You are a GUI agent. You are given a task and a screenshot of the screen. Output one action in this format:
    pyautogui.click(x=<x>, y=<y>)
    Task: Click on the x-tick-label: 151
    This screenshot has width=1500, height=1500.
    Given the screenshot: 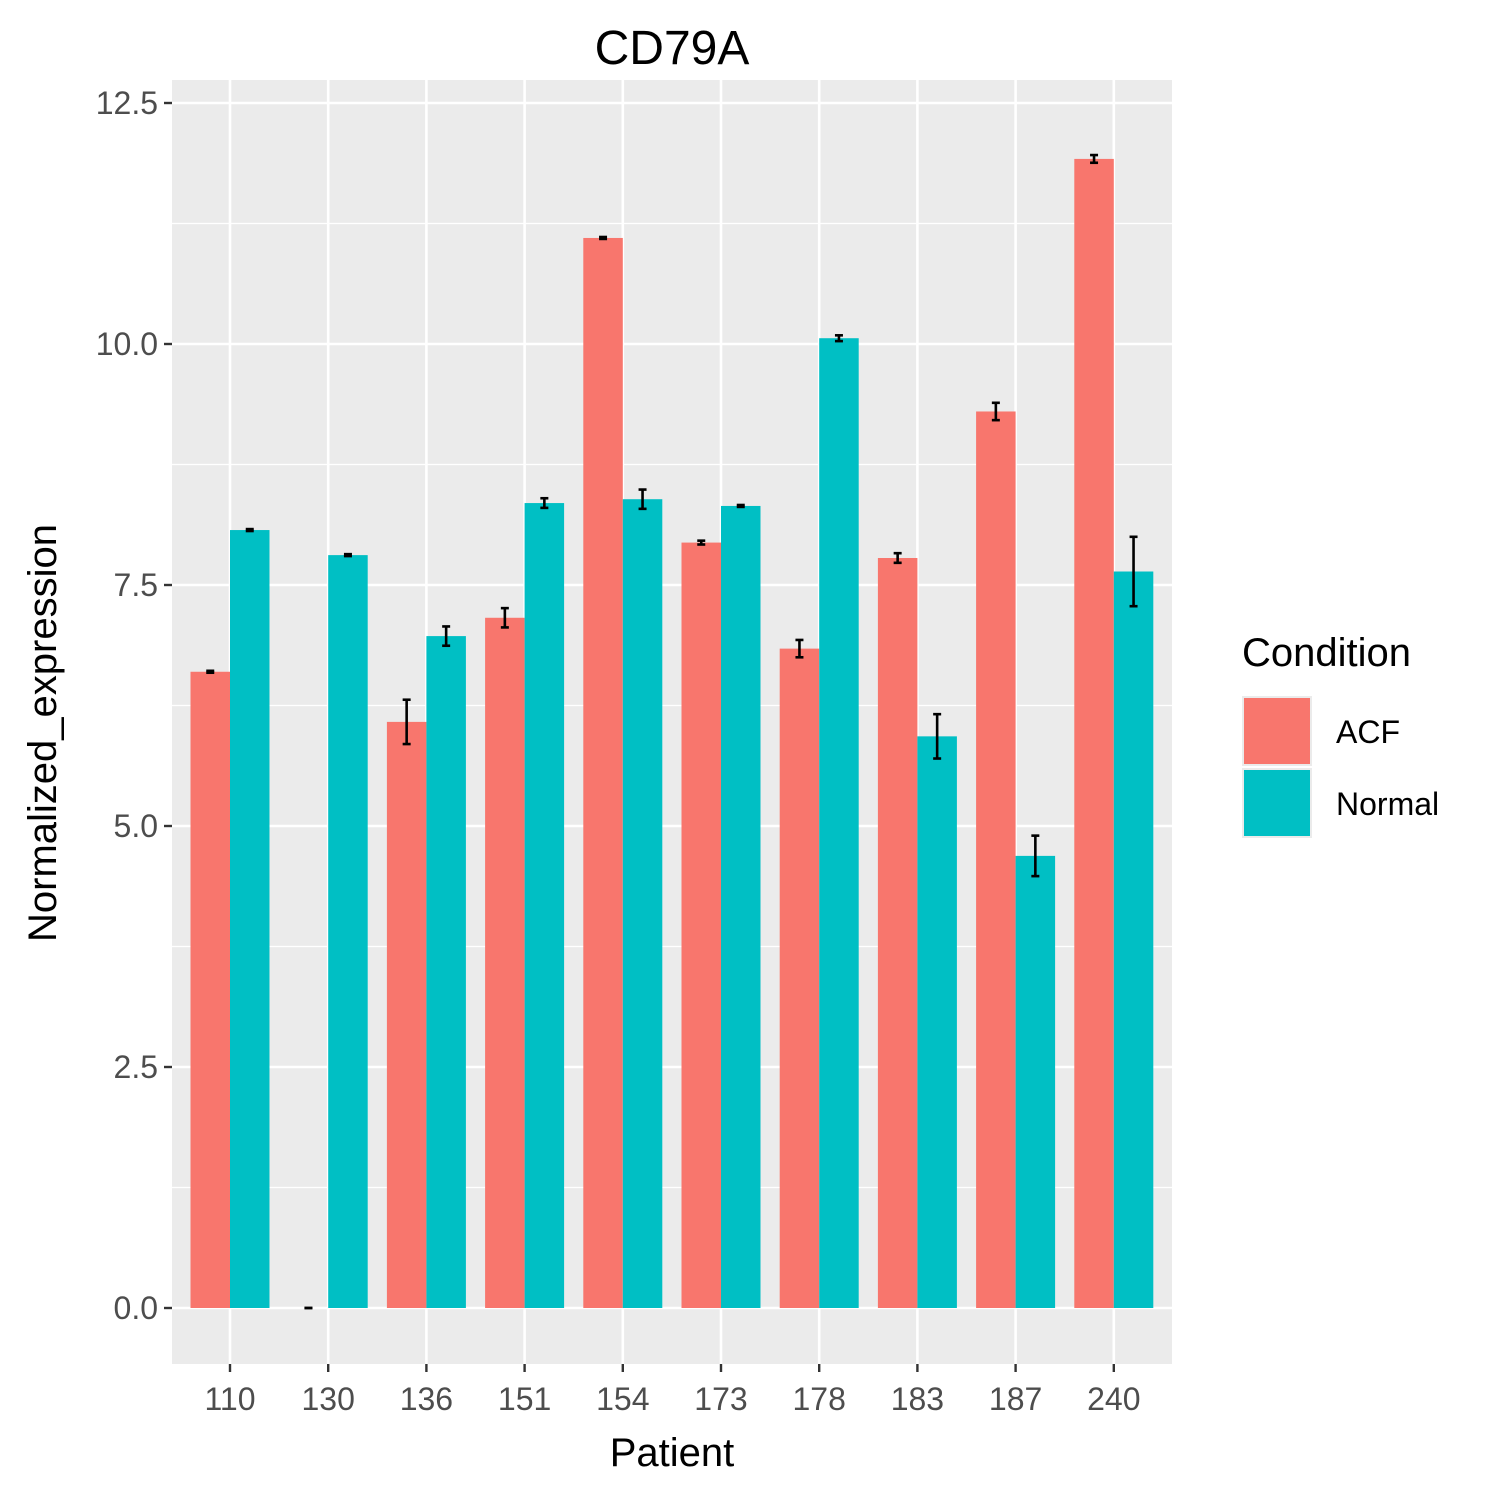 What is the action you would take?
    pyautogui.click(x=524, y=1399)
    